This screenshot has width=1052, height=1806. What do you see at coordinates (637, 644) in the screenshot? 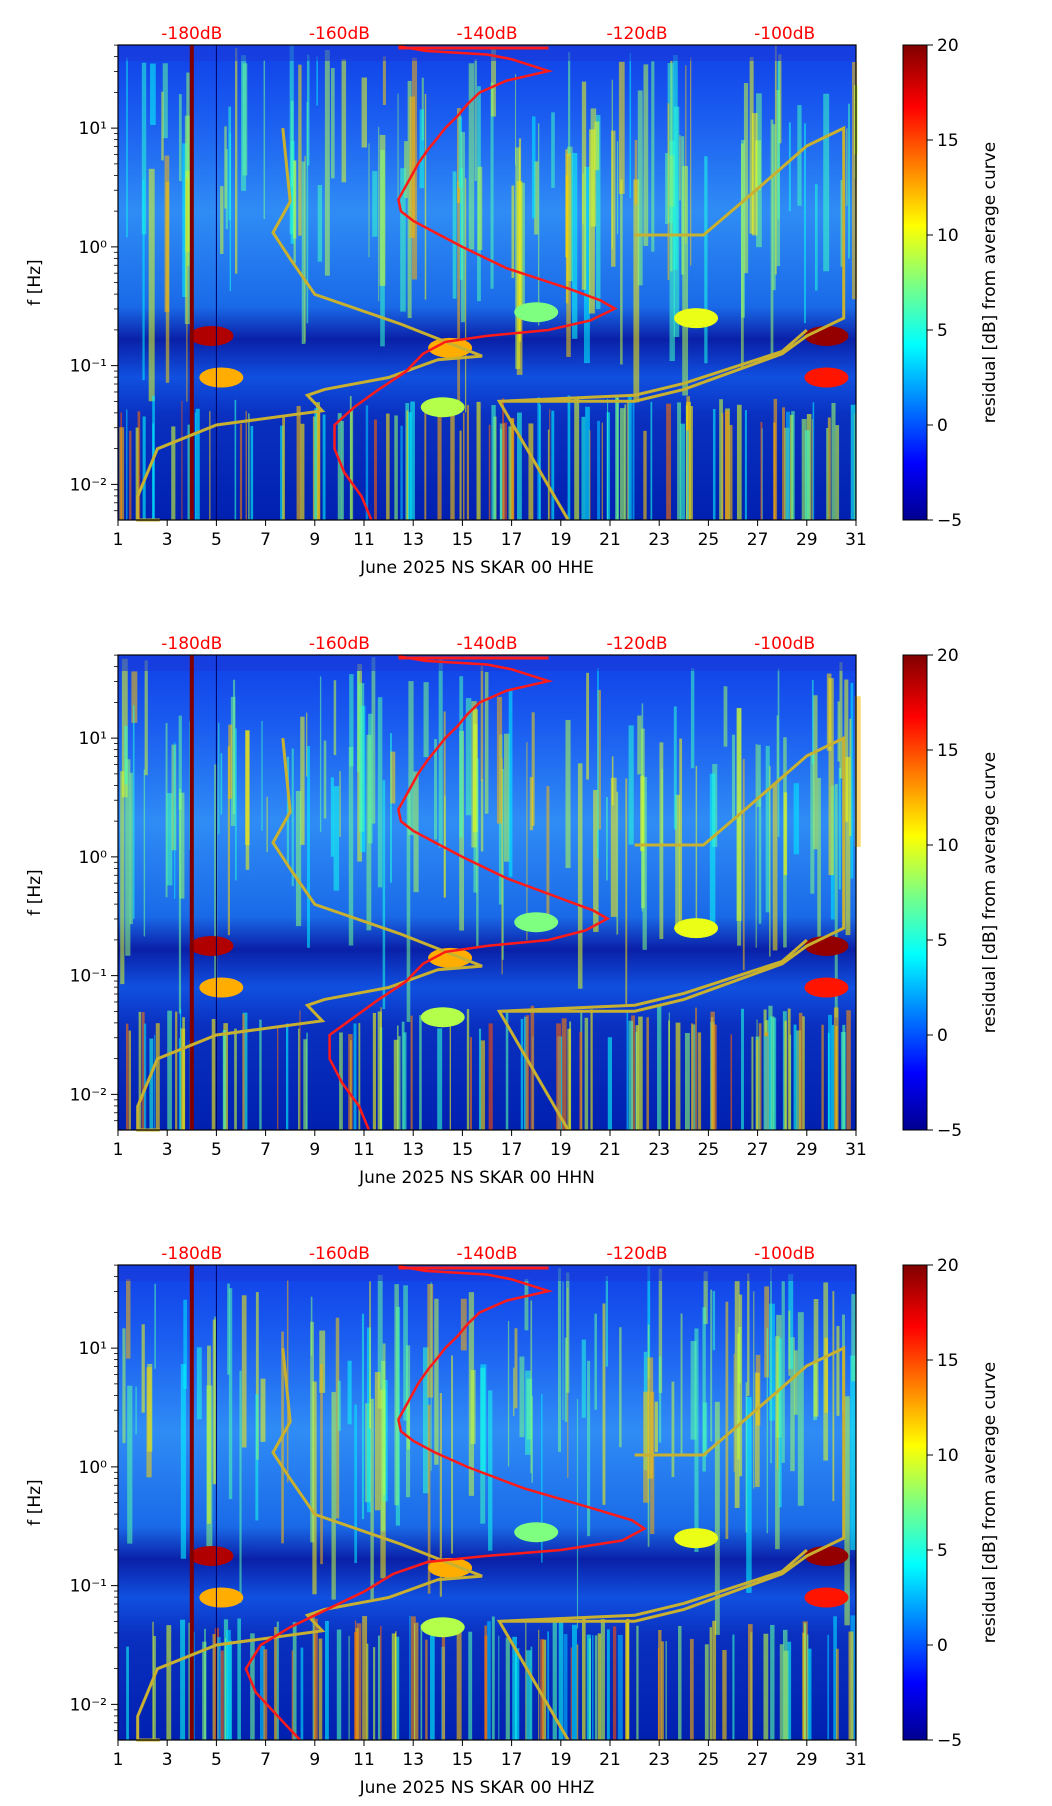
I see `db-scale-label: -120dB` at bounding box center [637, 644].